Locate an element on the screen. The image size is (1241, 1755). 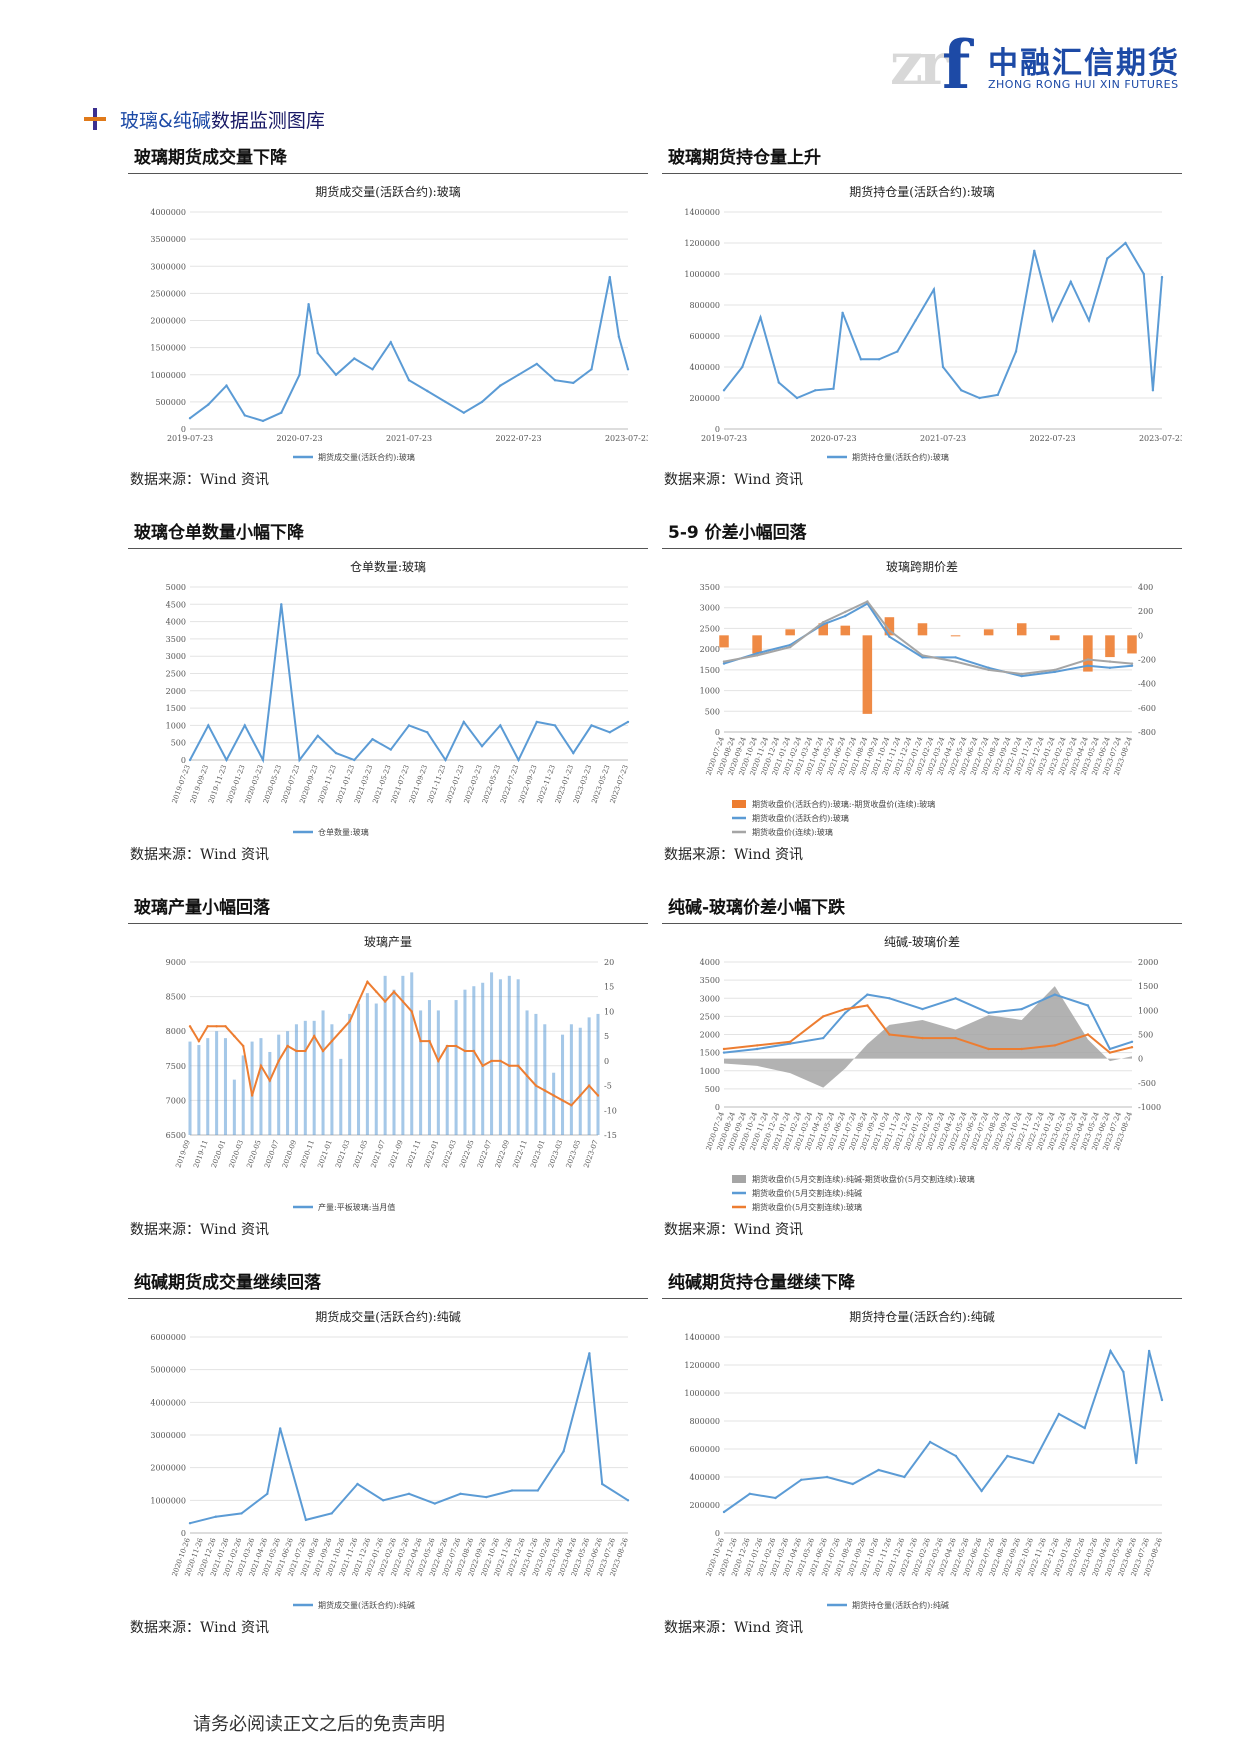
panel-heading: 5-9 价差小幅回落 is located at coordinates (737, 533).